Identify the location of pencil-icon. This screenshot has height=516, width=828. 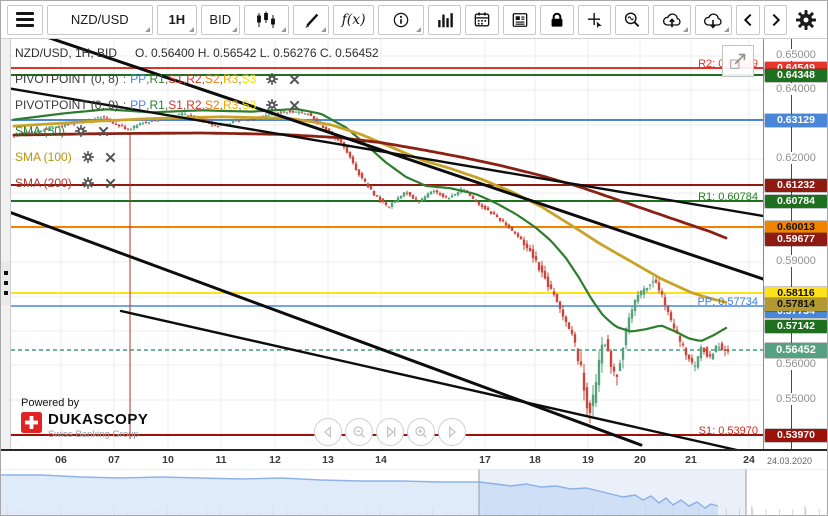
(312, 20).